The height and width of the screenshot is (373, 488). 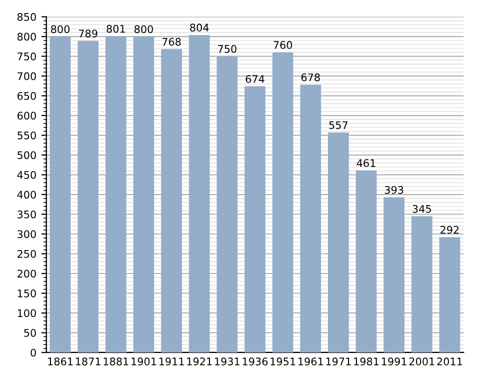 What do you see at coordinates (421, 362) in the screenshot?
I see `x-tick-label: 2001` at bounding box center [421, 362].